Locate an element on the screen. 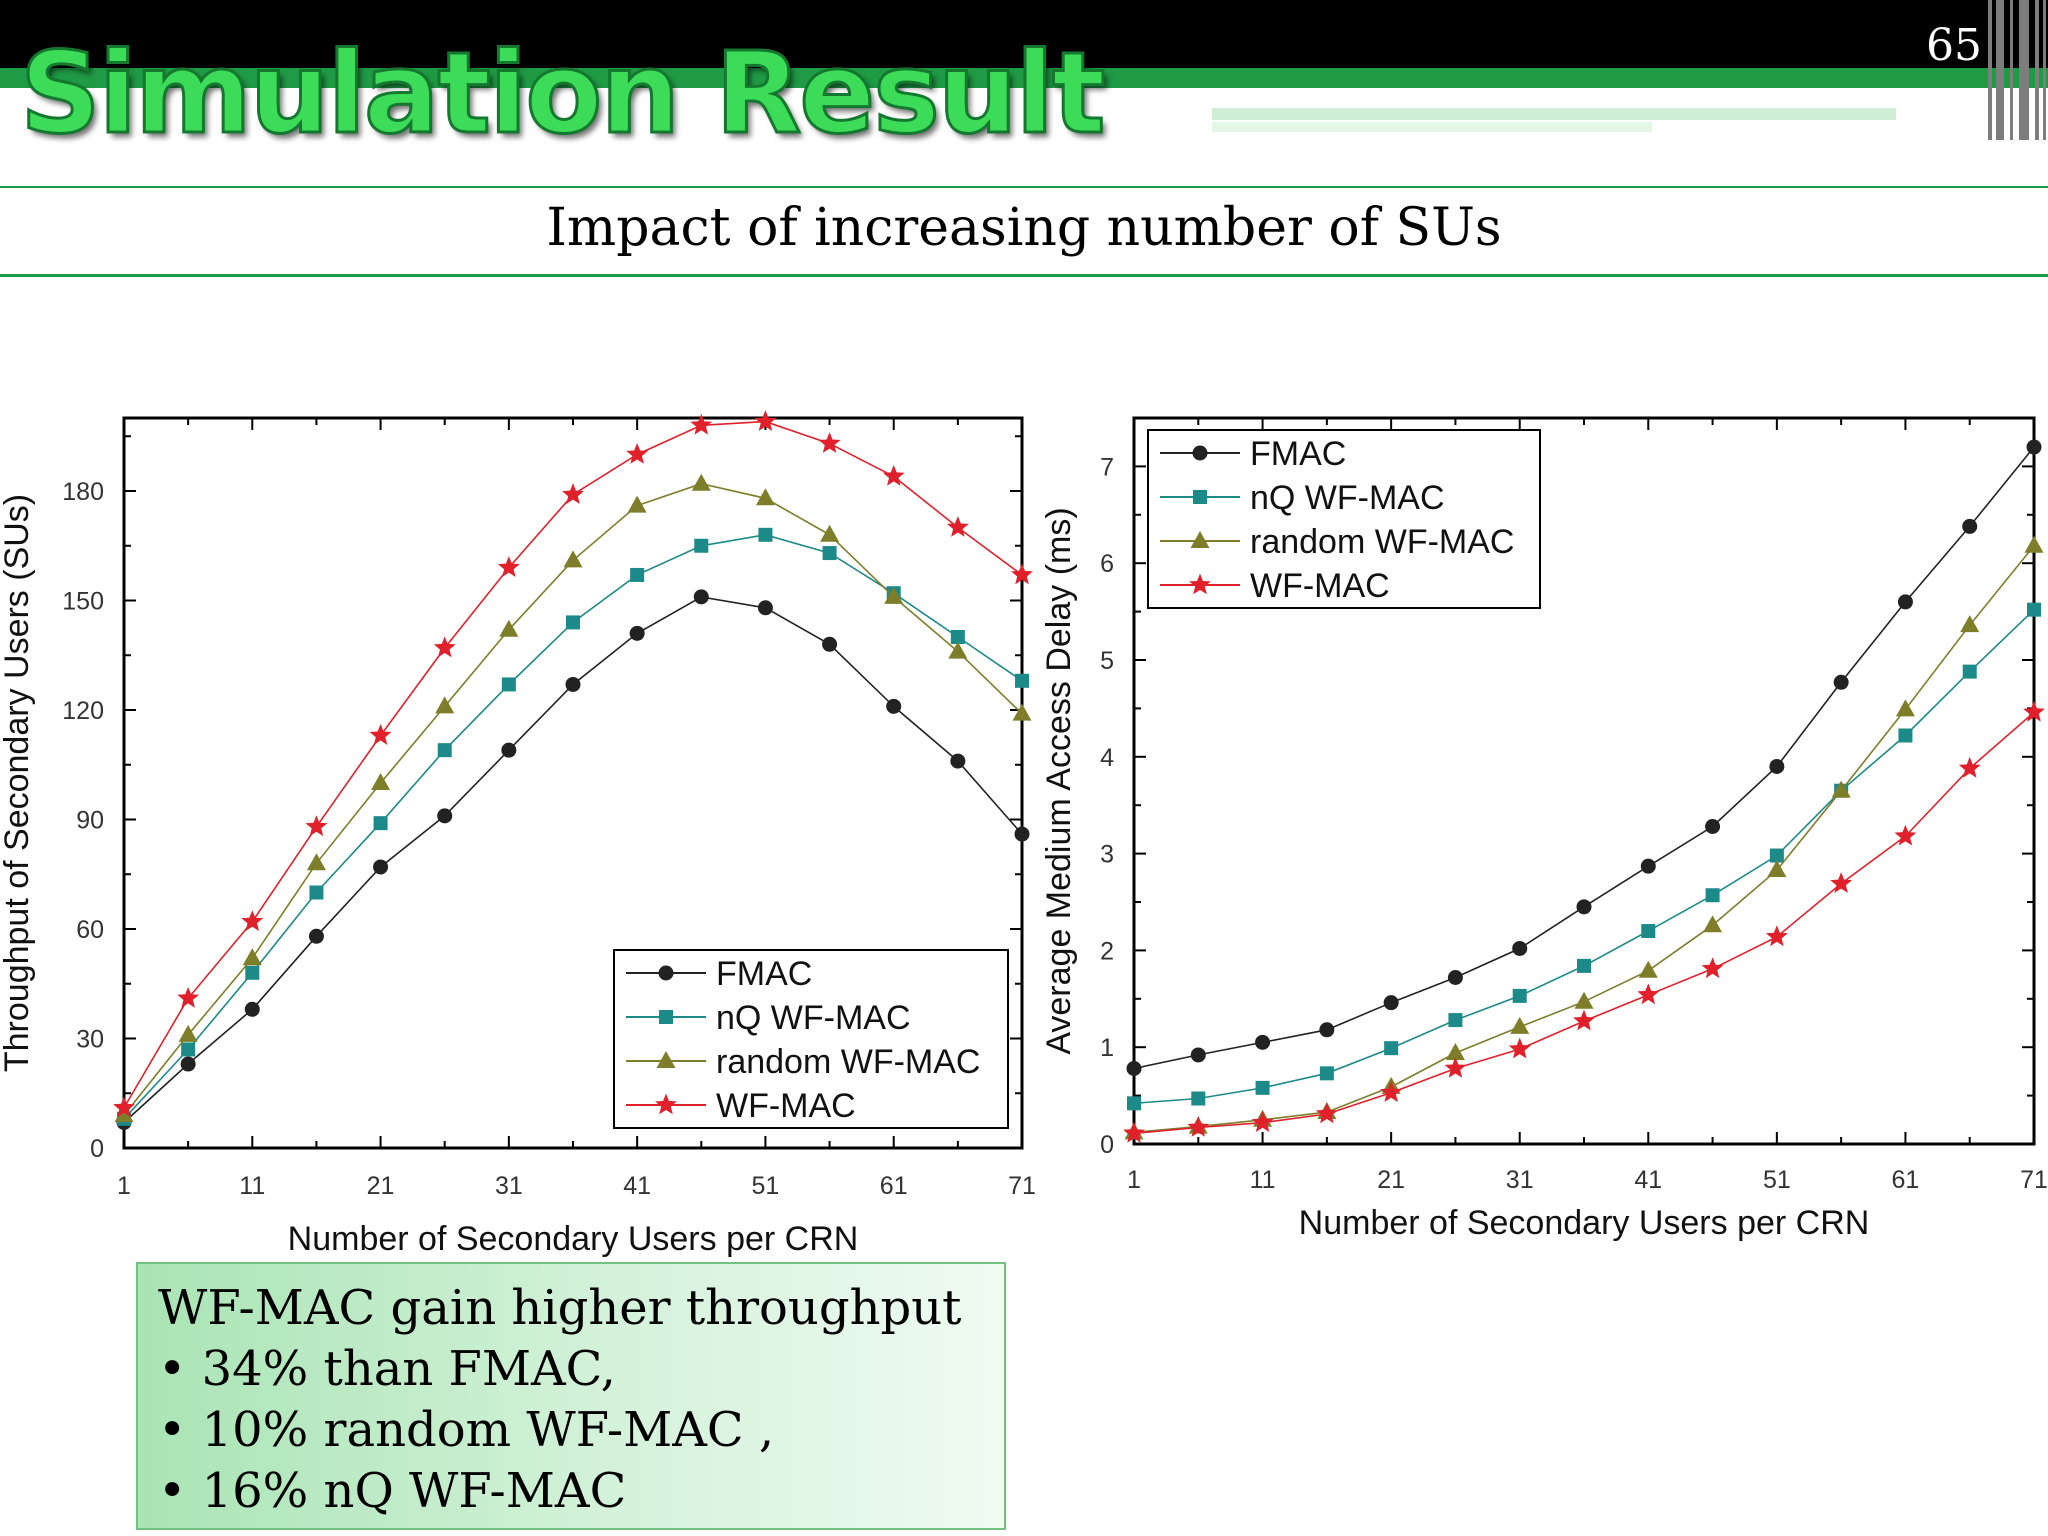  slide-title: Simulation Result is located at coordinates (563, 94).